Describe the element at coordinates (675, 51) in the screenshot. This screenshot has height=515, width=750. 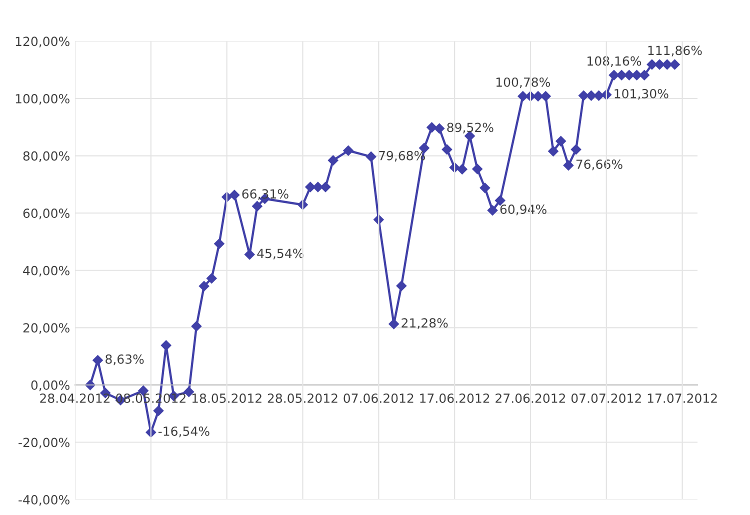
I see `annotation: 111,86%` at that location.